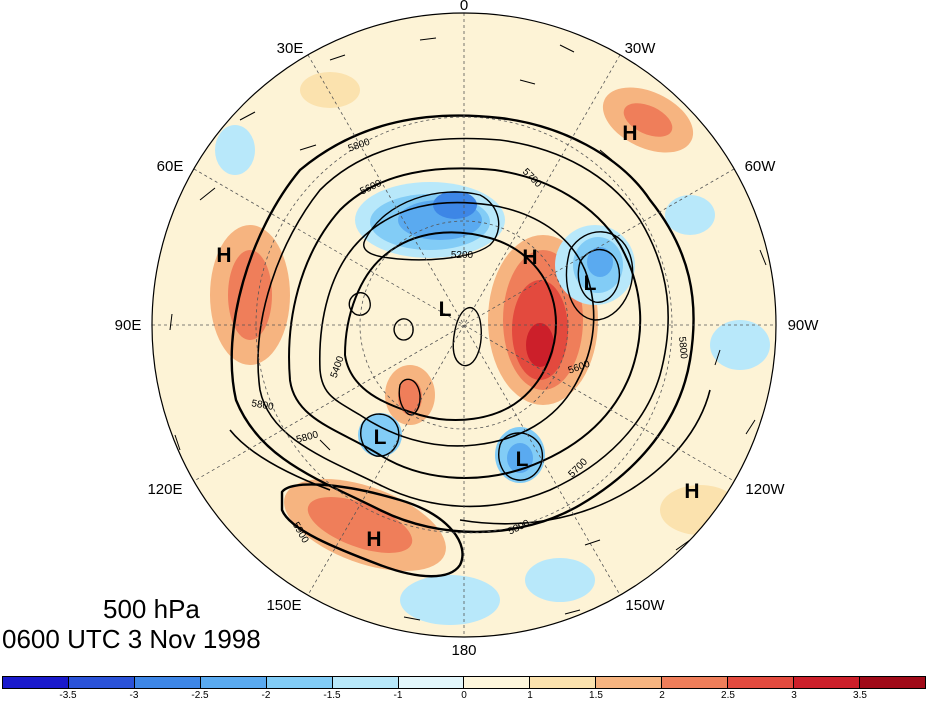 The height and width of the screenshot is (702, 928). I want to click on colorbar-ticks: -3.5 -3 -2.5 -2 -1.5 -1 0 1 1.5 2 2.5 3 3.5, so click(464, 696).